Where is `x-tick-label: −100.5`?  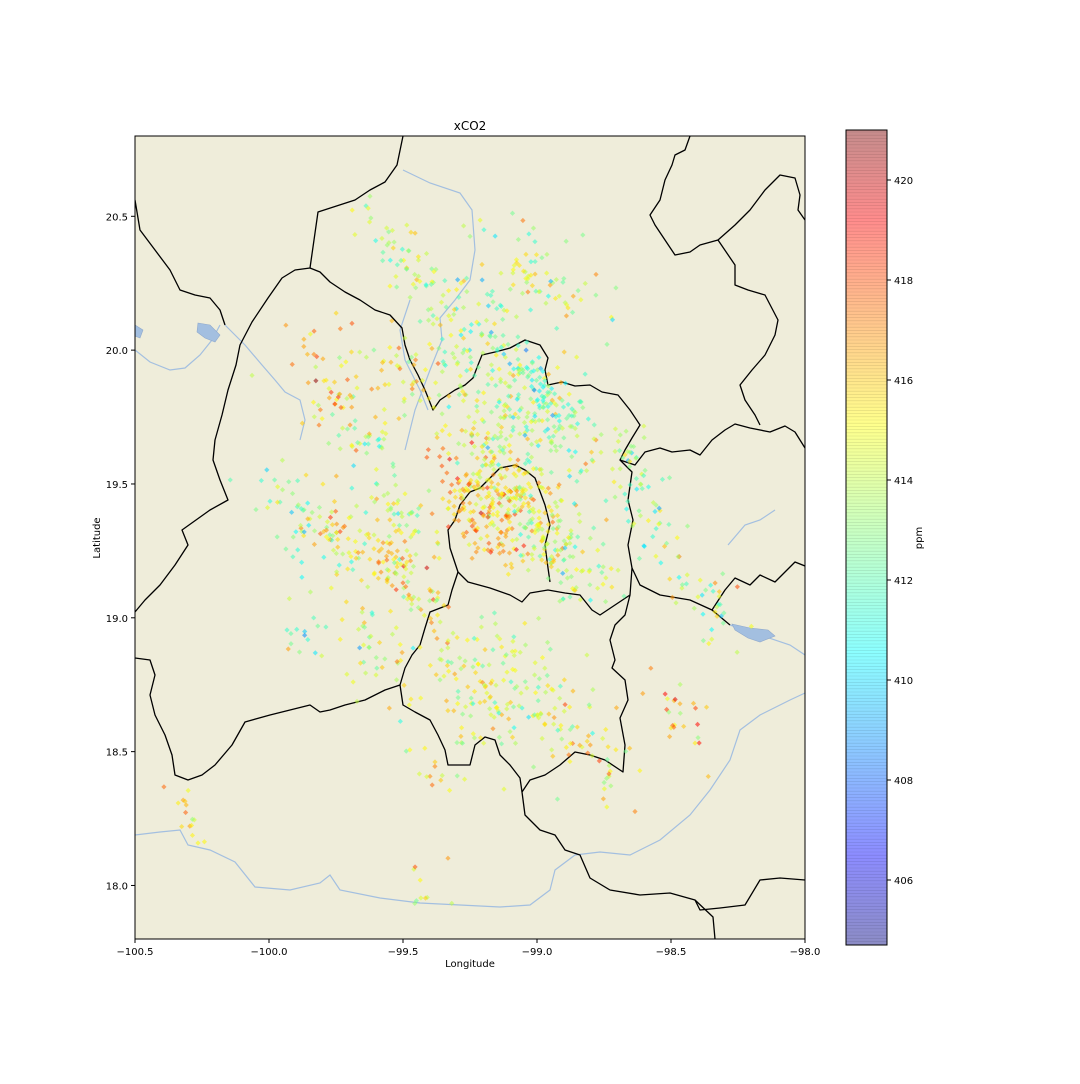 x-tick-label: −100.5 is located at coordinates (134, 952).